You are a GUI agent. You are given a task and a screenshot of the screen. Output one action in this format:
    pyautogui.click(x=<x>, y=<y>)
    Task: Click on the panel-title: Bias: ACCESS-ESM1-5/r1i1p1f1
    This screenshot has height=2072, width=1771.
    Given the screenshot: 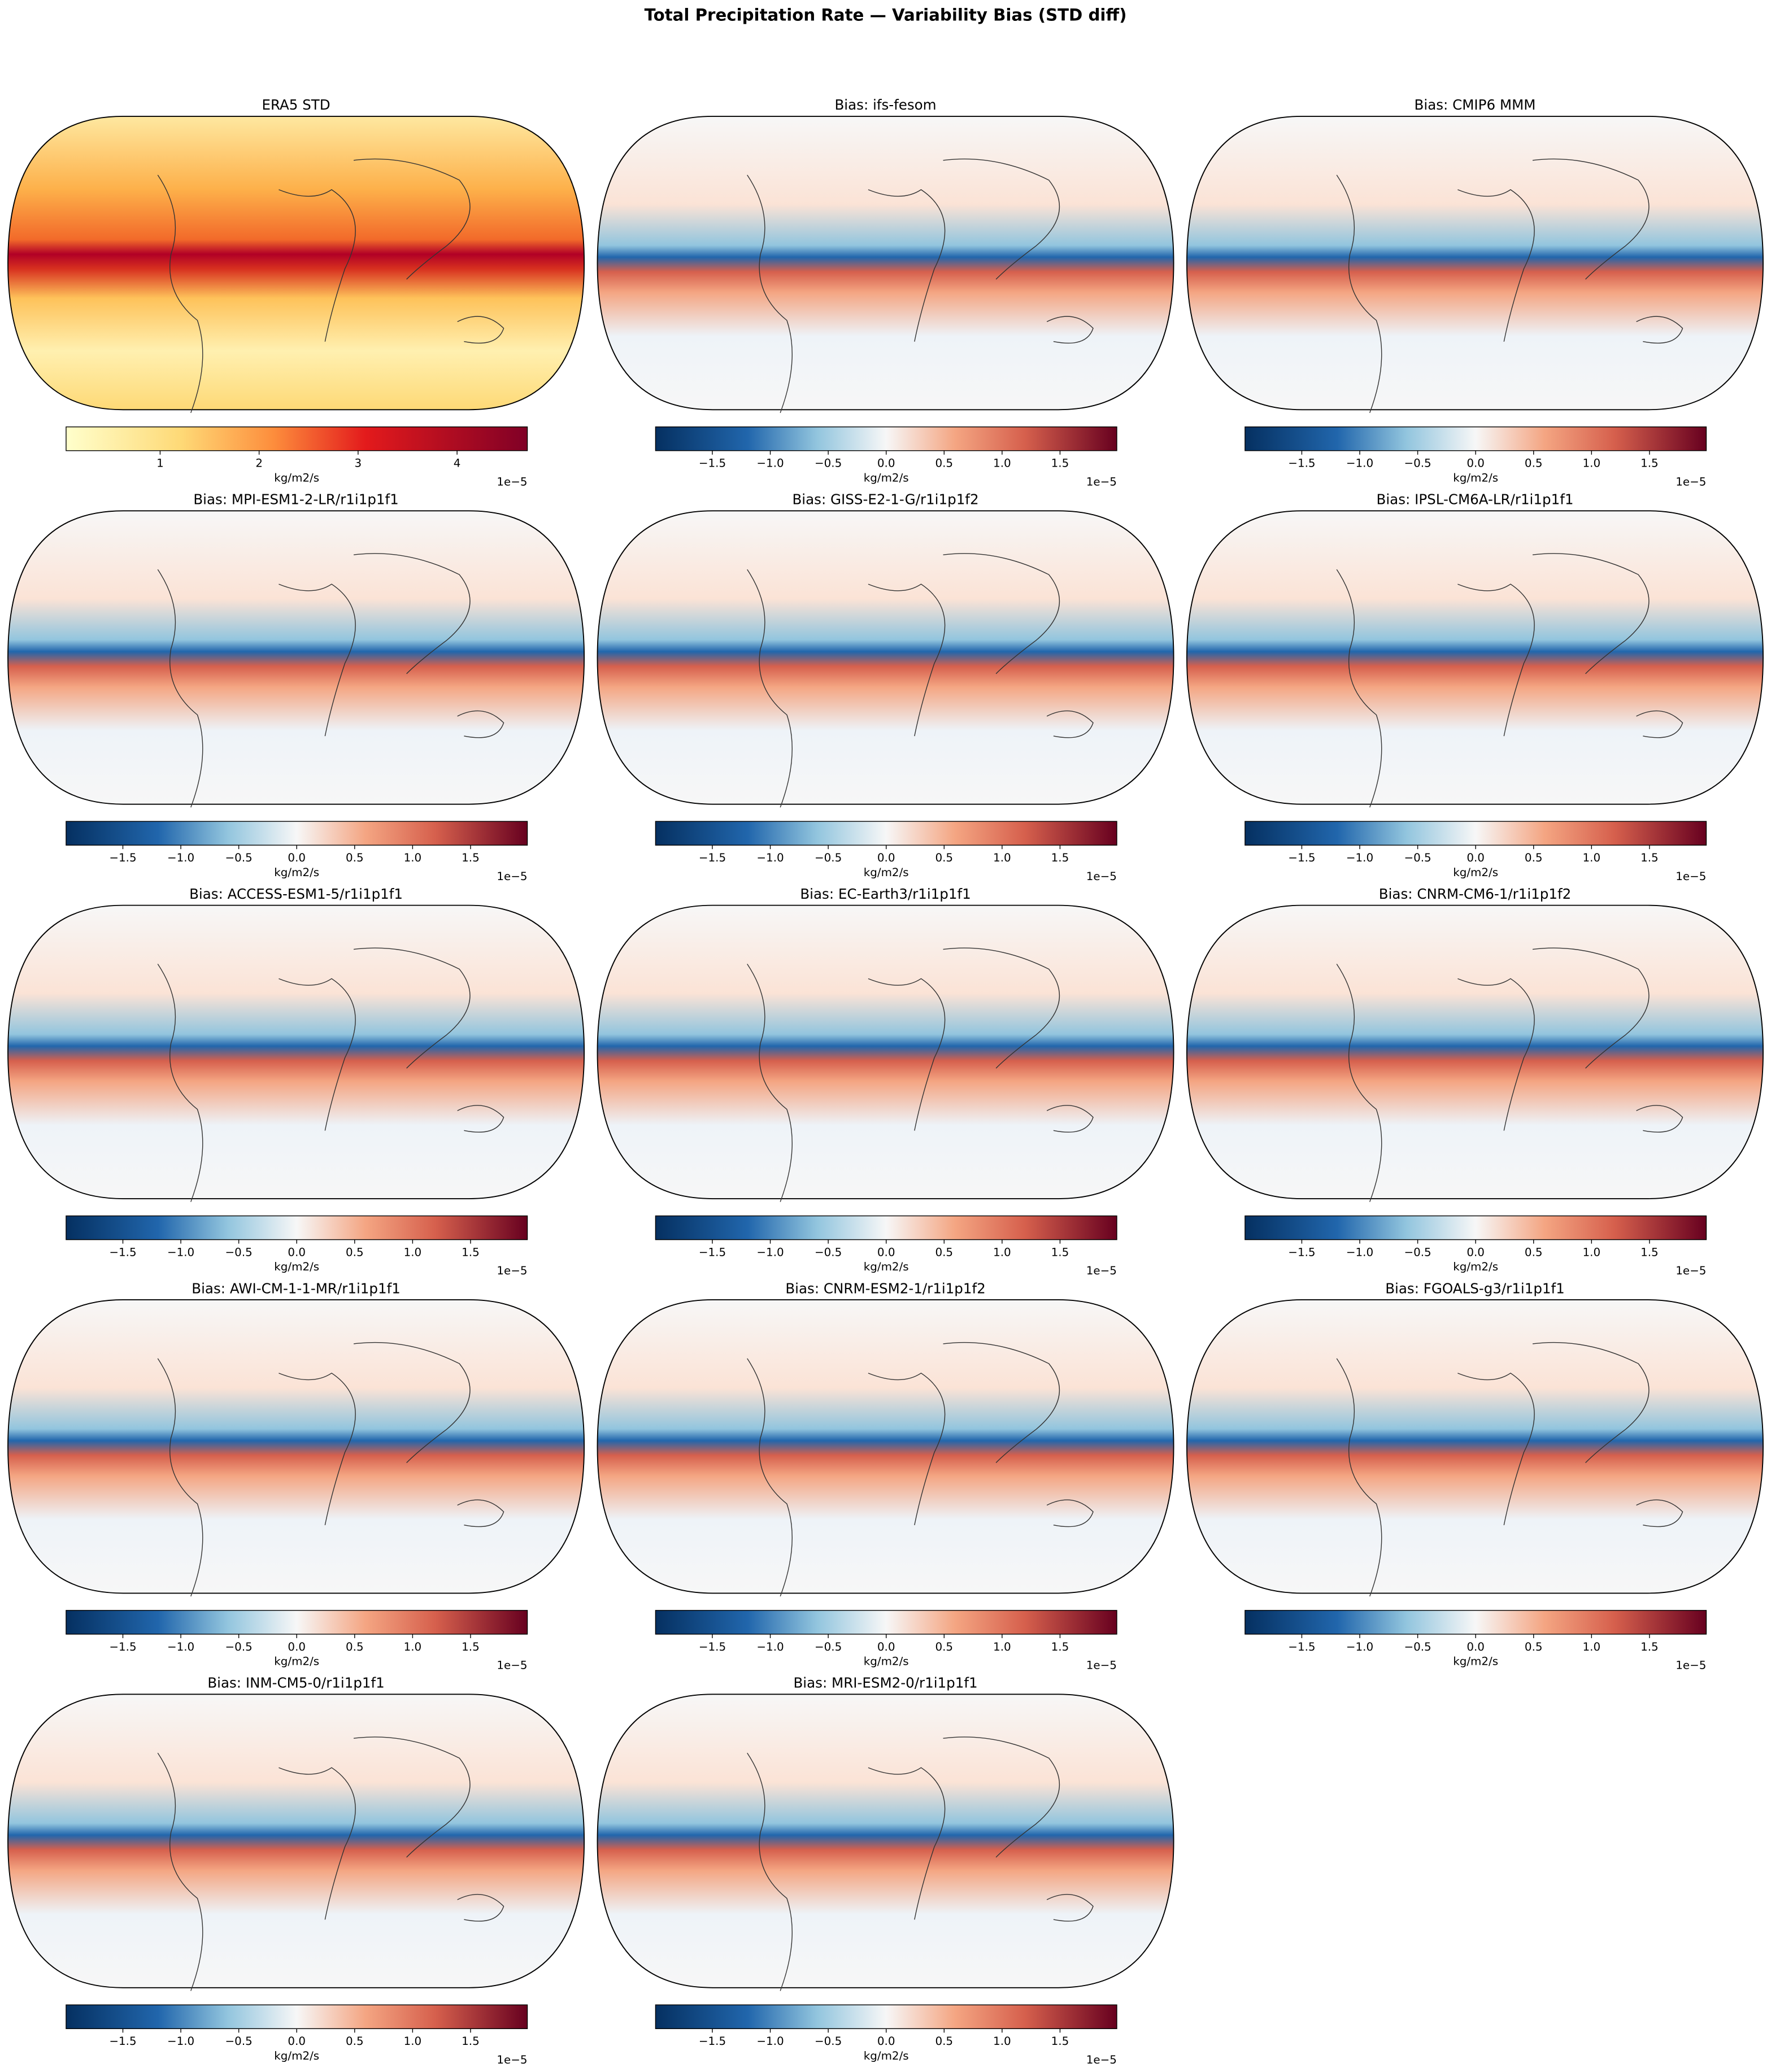 What is the action you would take?
    pyautogui.click(x=296, y=894)
    